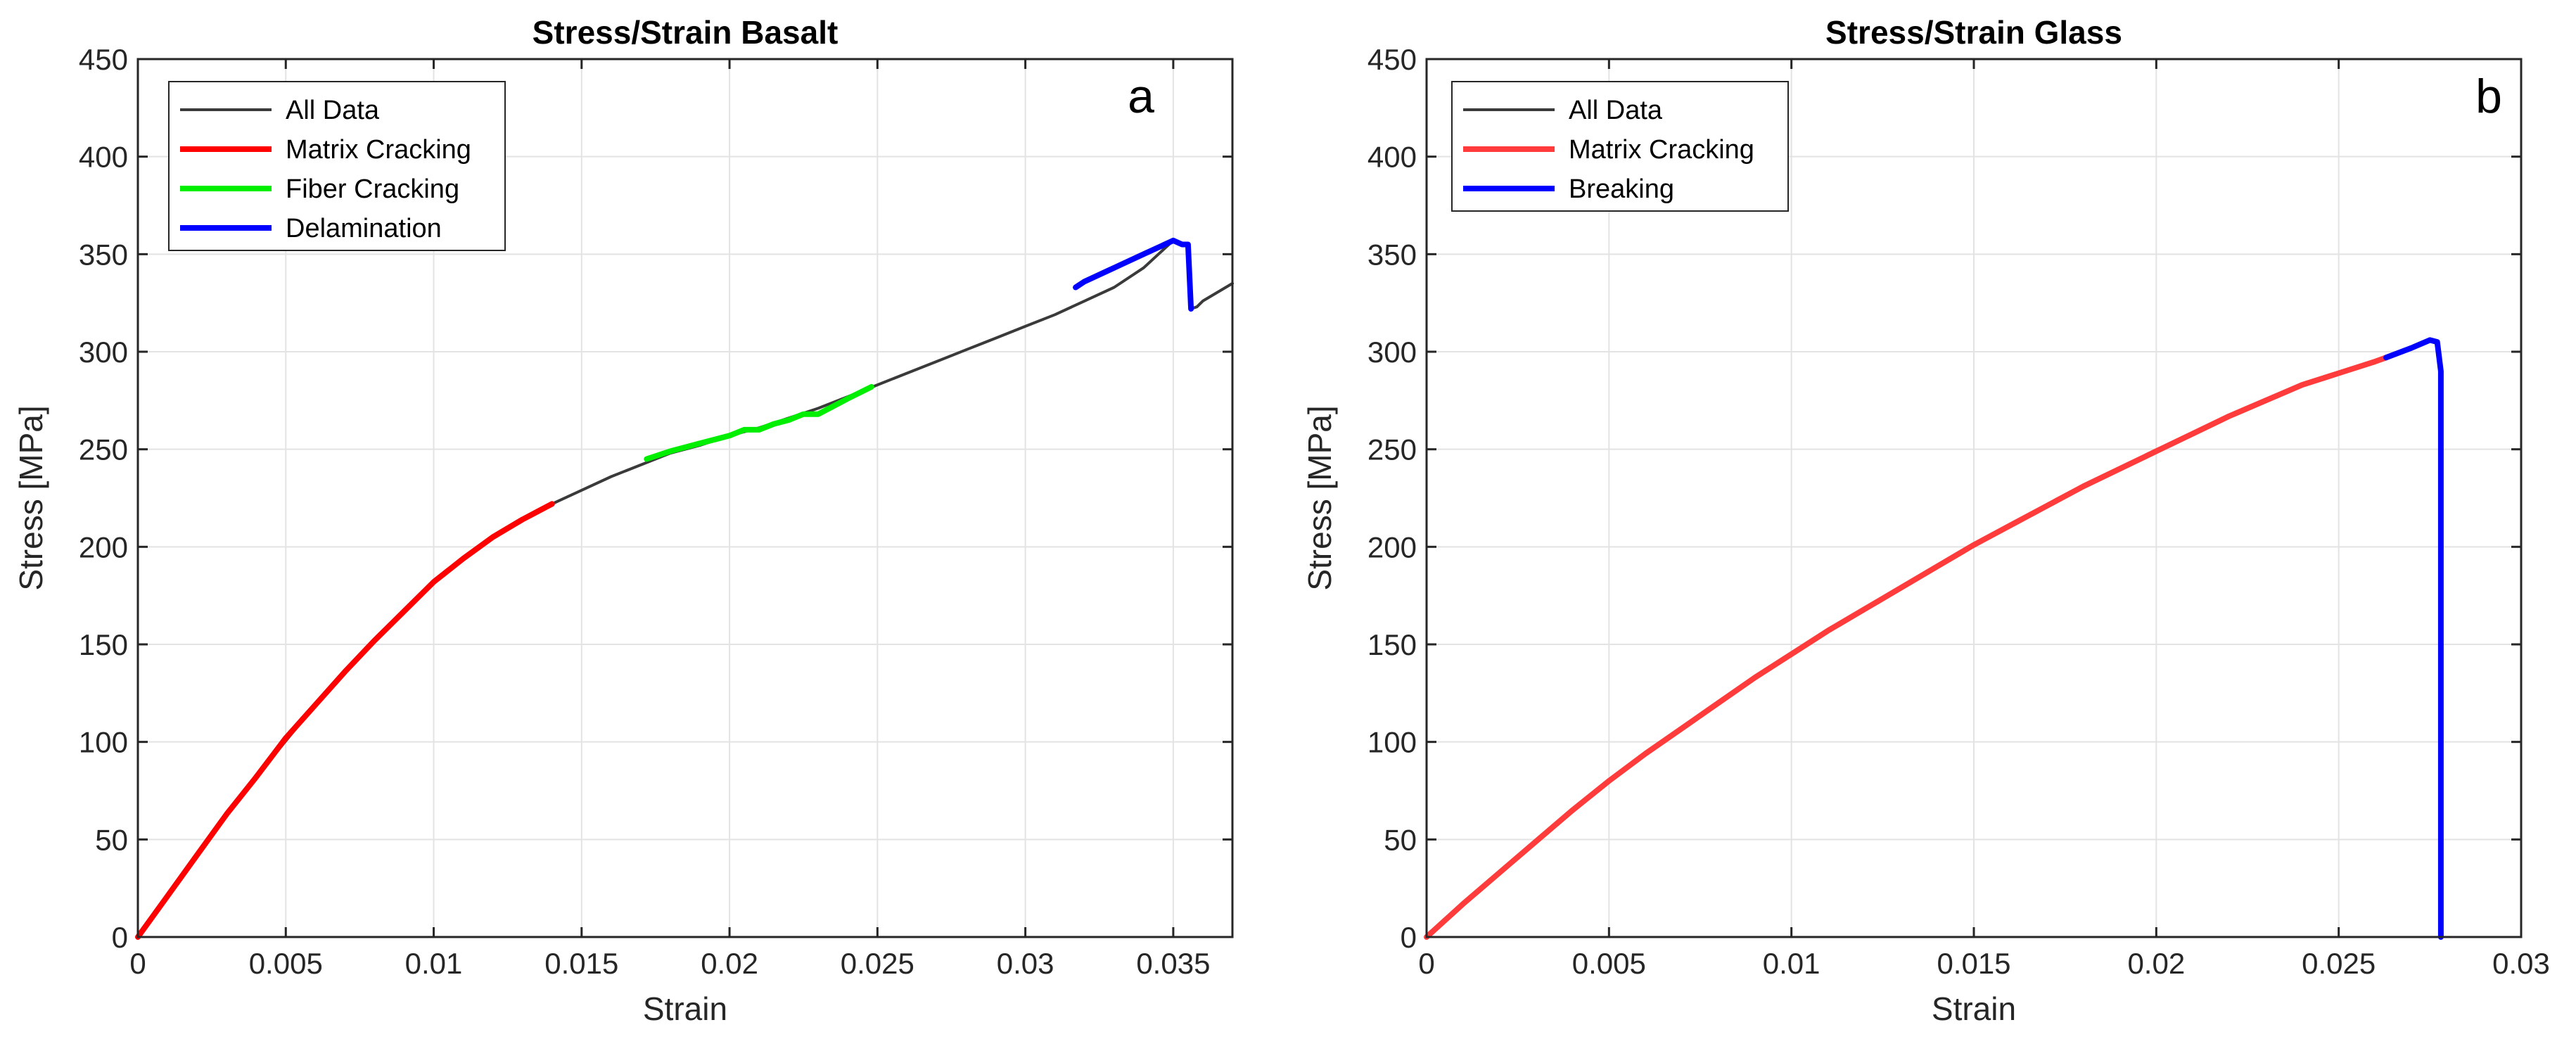 The height and width of the screenshot is (1058, 2576). What do you see at coordinates (103, 546) in the screenshot?
I see `panel-a-y-tick-label-4: 200` at bounding box center [103, 546].